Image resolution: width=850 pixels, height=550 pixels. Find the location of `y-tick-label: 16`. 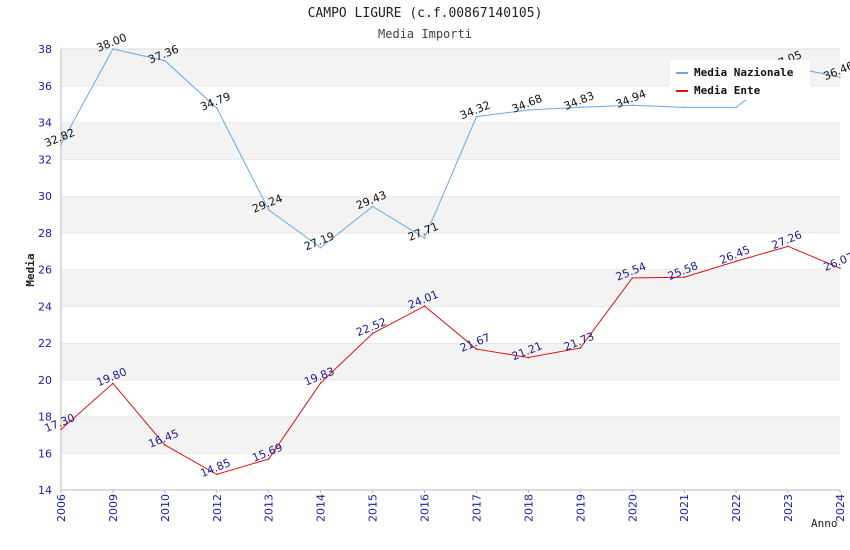

y-tick-label: 16 is located at coordinates (45, 453).